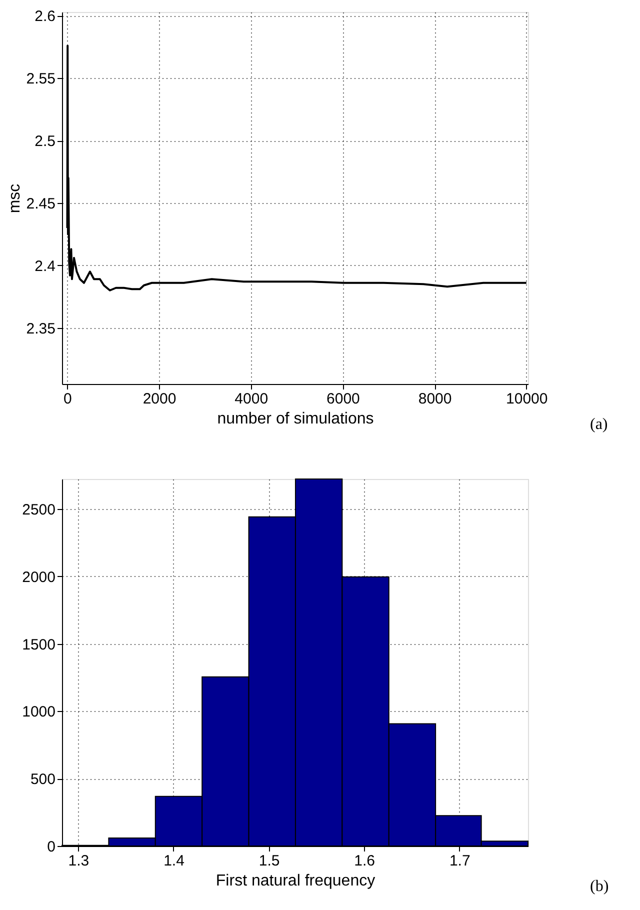  Describe the element at coordinates (39, 509) in the screenshot. I see `y-tick-label: 2500` at that location.